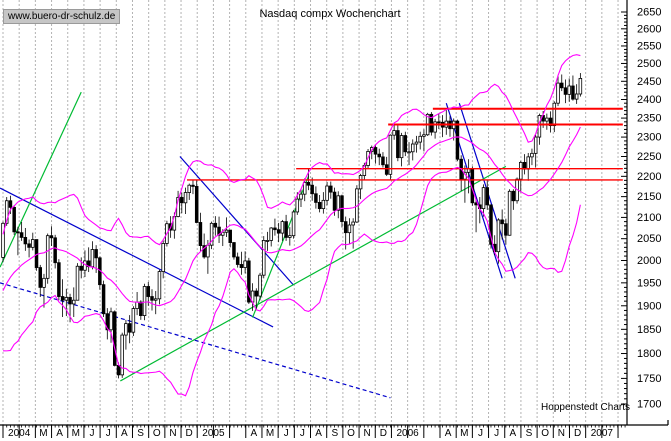 The height and width of the screenshot is (441, 671). What do you see at coordinates (137, 257) in the screenshot?
I see `downtrend-2004` at bounding box center [137, 257].